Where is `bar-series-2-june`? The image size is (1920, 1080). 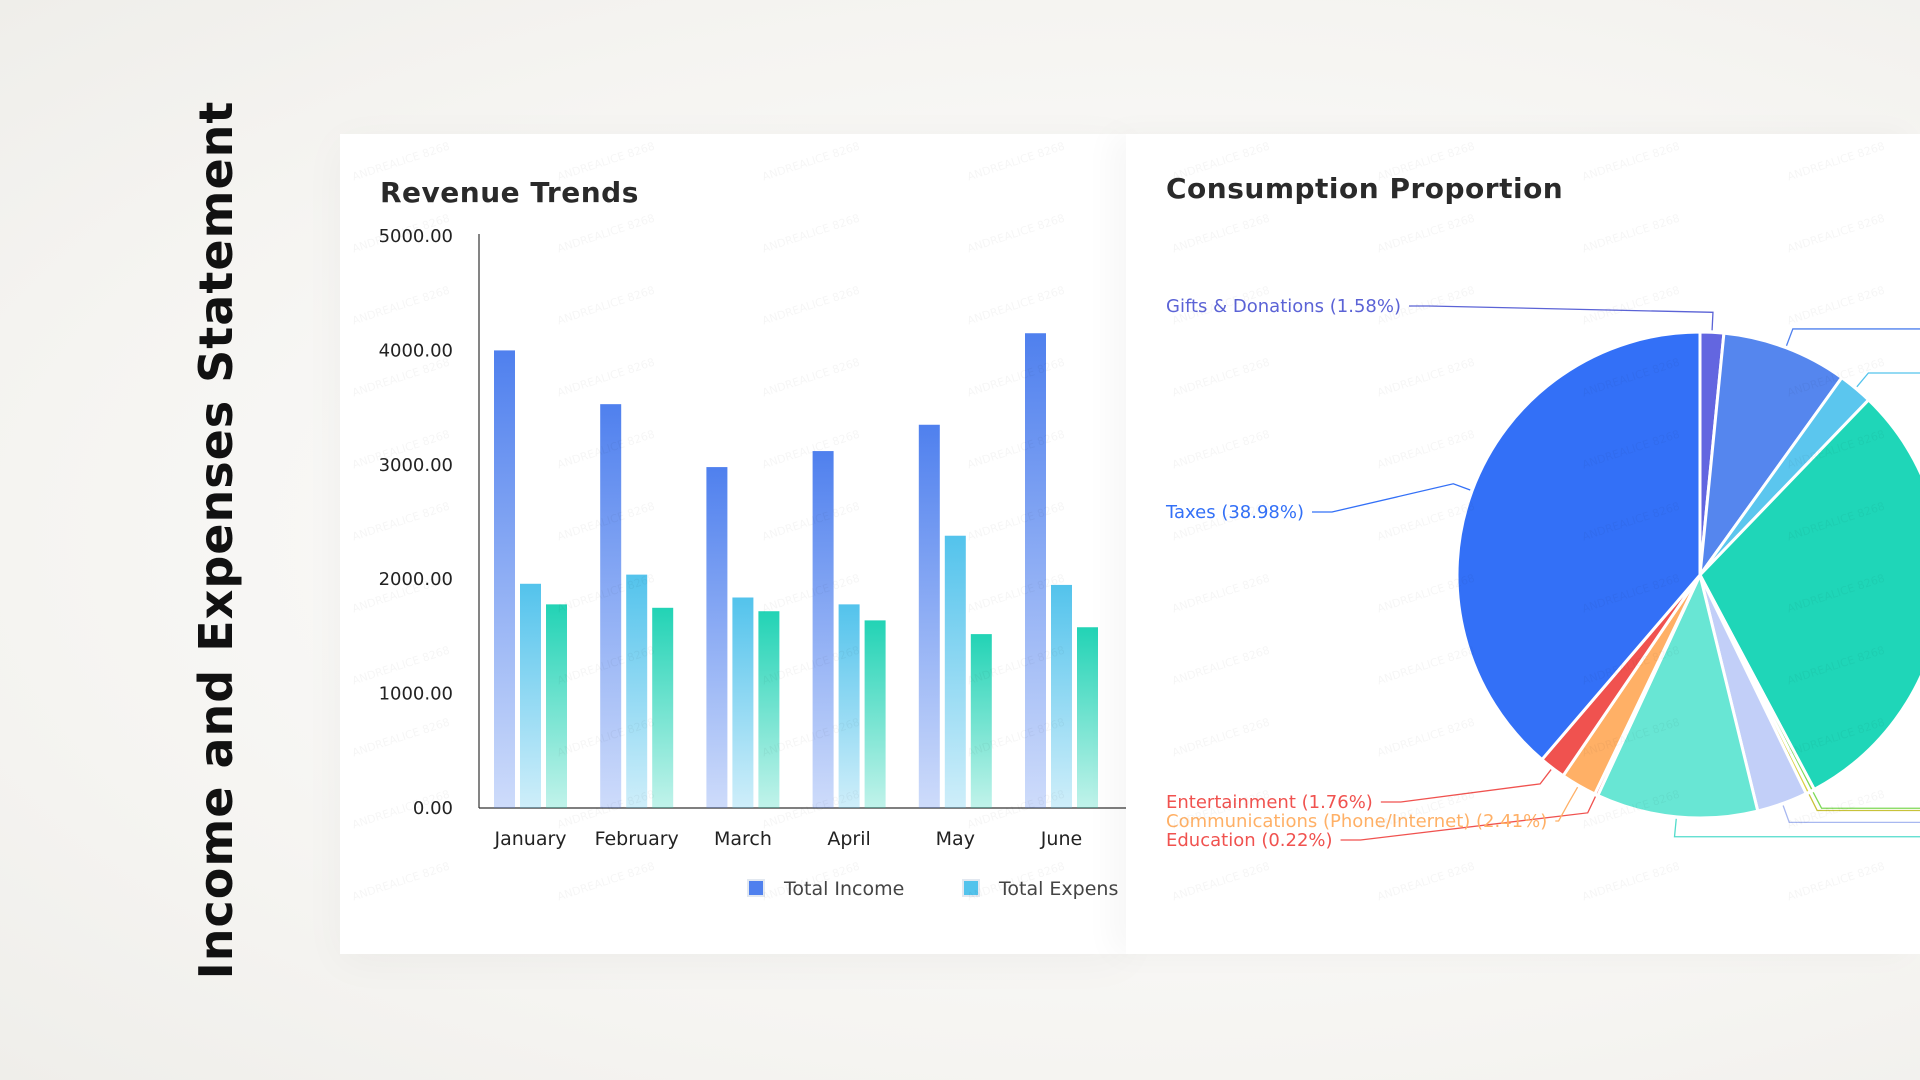
bar-series-2-june is located at coordinates (1087, 717).